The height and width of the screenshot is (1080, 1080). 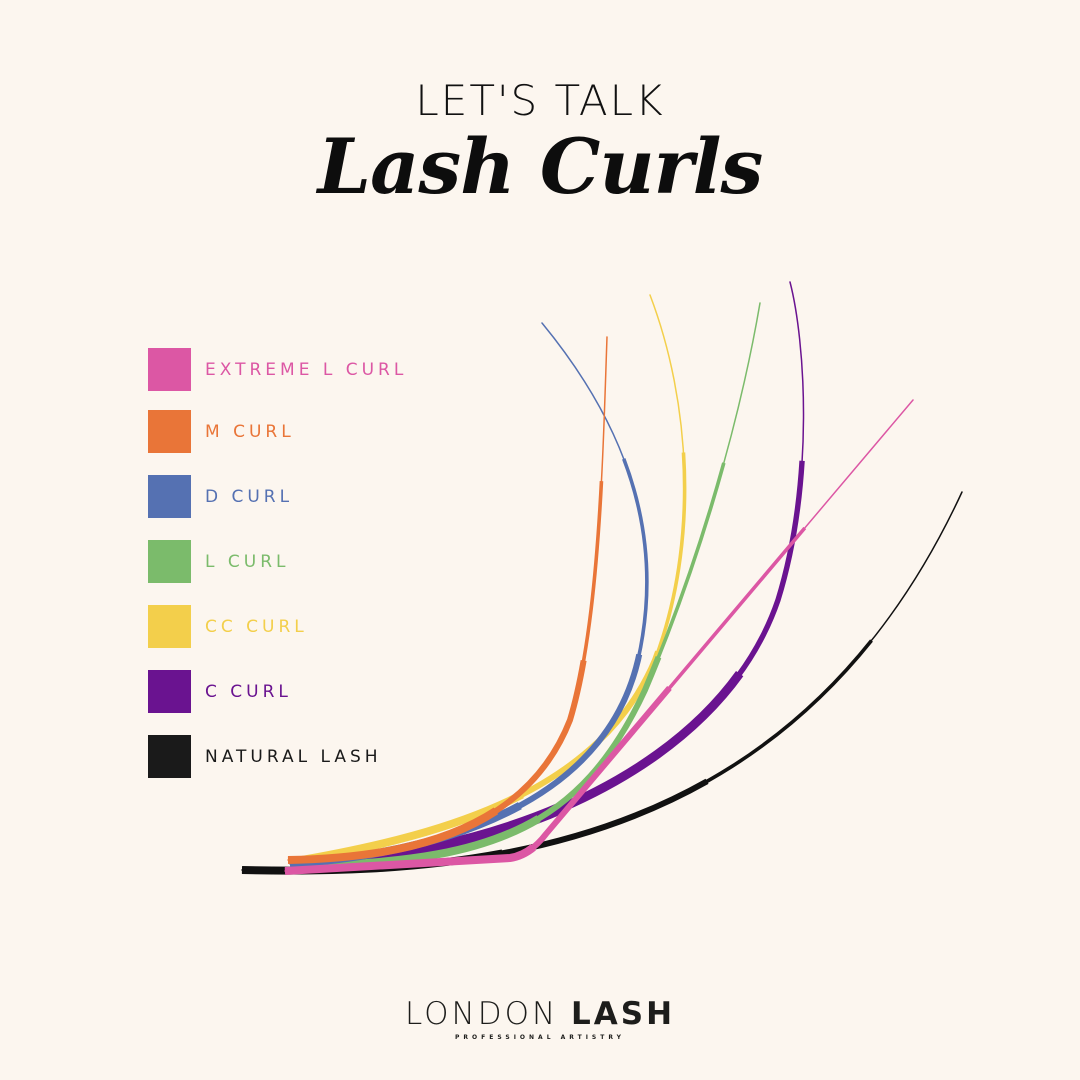 I want to click on legend-item-d-curl: D CURL, so click(x=220, y=496).